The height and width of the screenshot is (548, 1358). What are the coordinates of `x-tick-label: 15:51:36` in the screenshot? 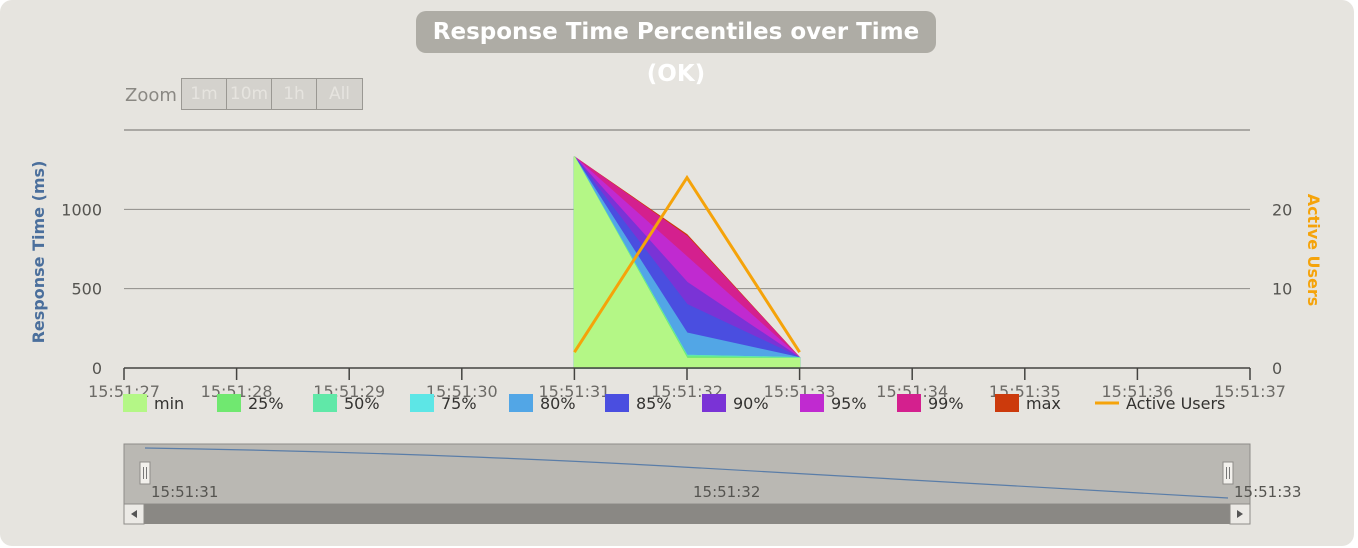 It's located at (1137, 391).